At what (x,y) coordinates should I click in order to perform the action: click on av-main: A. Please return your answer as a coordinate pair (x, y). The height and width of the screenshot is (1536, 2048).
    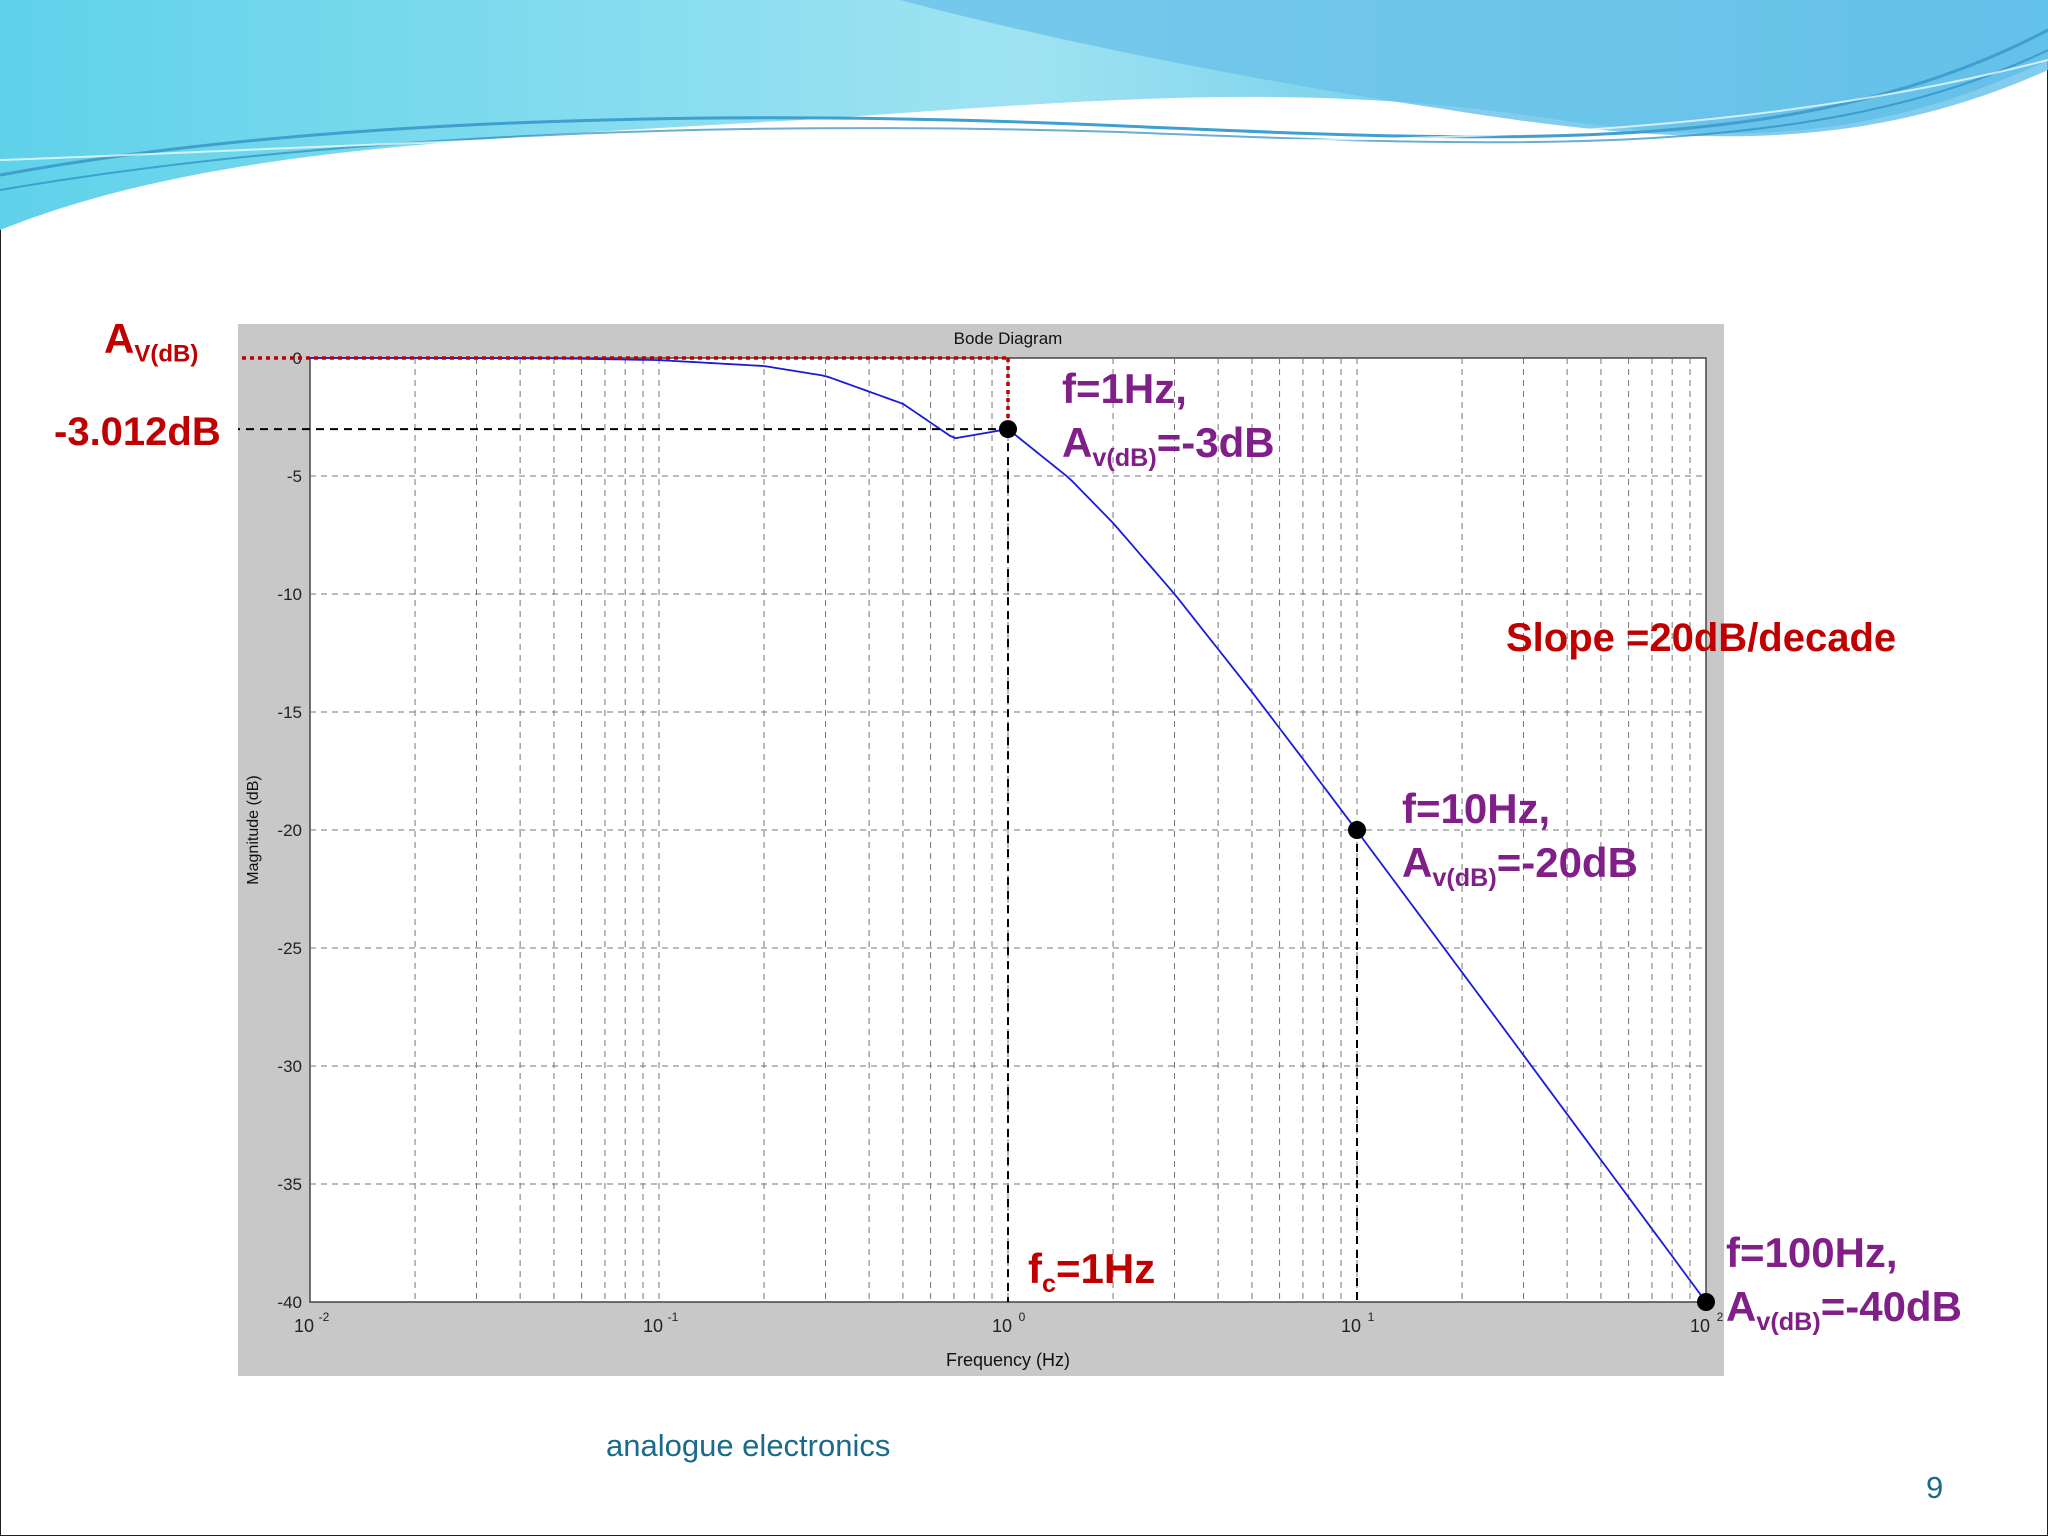
    Looking at the image, I should click on (119, 338).